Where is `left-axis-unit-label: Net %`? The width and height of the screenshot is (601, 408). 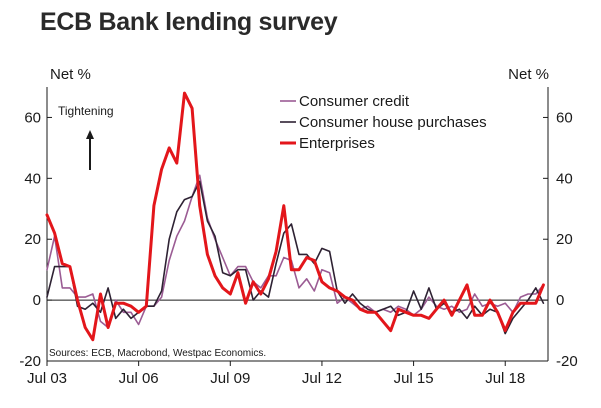
left-axis-unit-label: Net % is located at coordinates (70, 74).